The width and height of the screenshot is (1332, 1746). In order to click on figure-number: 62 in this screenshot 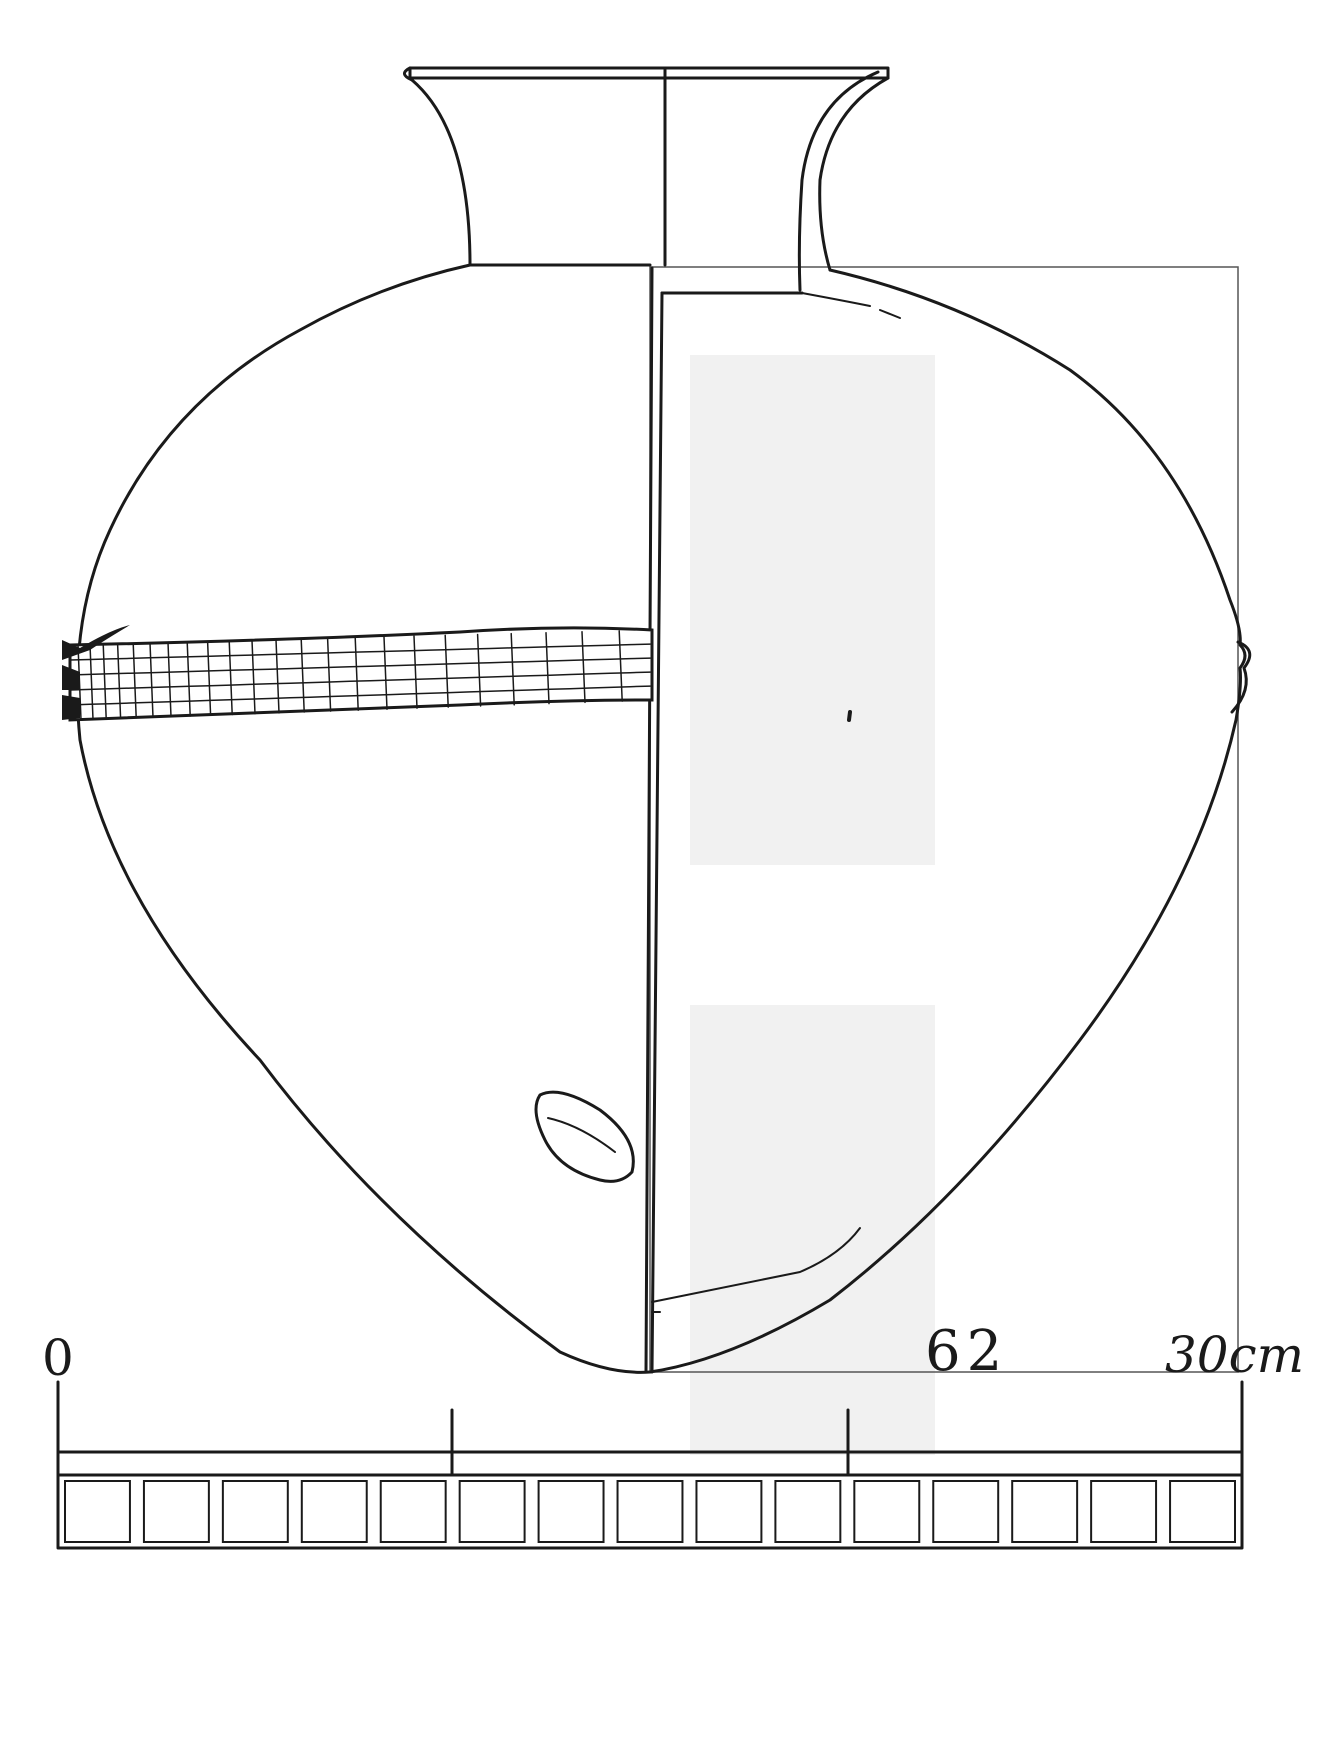, I will do `click(966, 1351)`.